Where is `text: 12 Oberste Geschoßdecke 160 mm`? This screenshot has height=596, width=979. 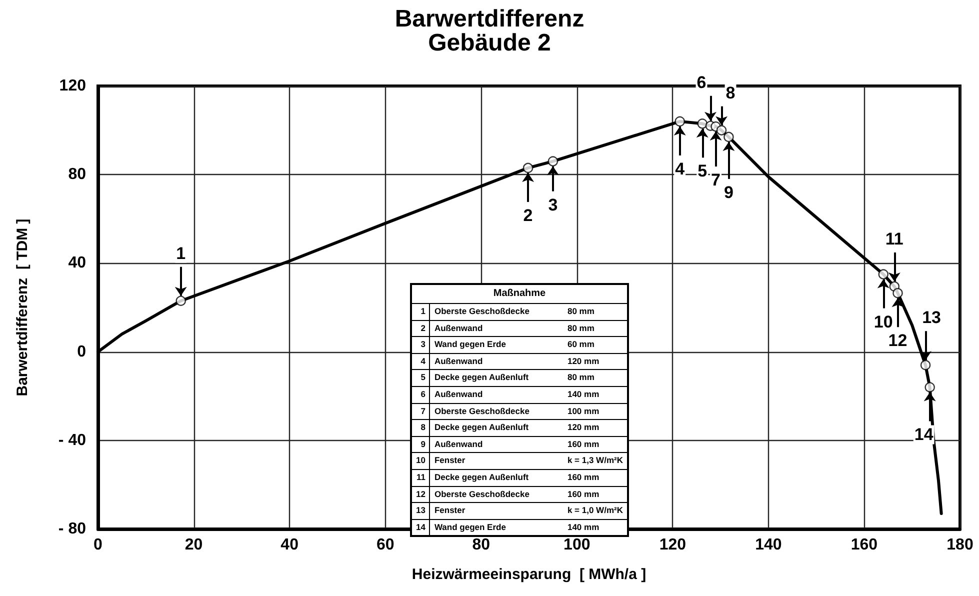
text: 12 Oberste Geschoßdecke 160 mm is located at coordinates (508, 493).